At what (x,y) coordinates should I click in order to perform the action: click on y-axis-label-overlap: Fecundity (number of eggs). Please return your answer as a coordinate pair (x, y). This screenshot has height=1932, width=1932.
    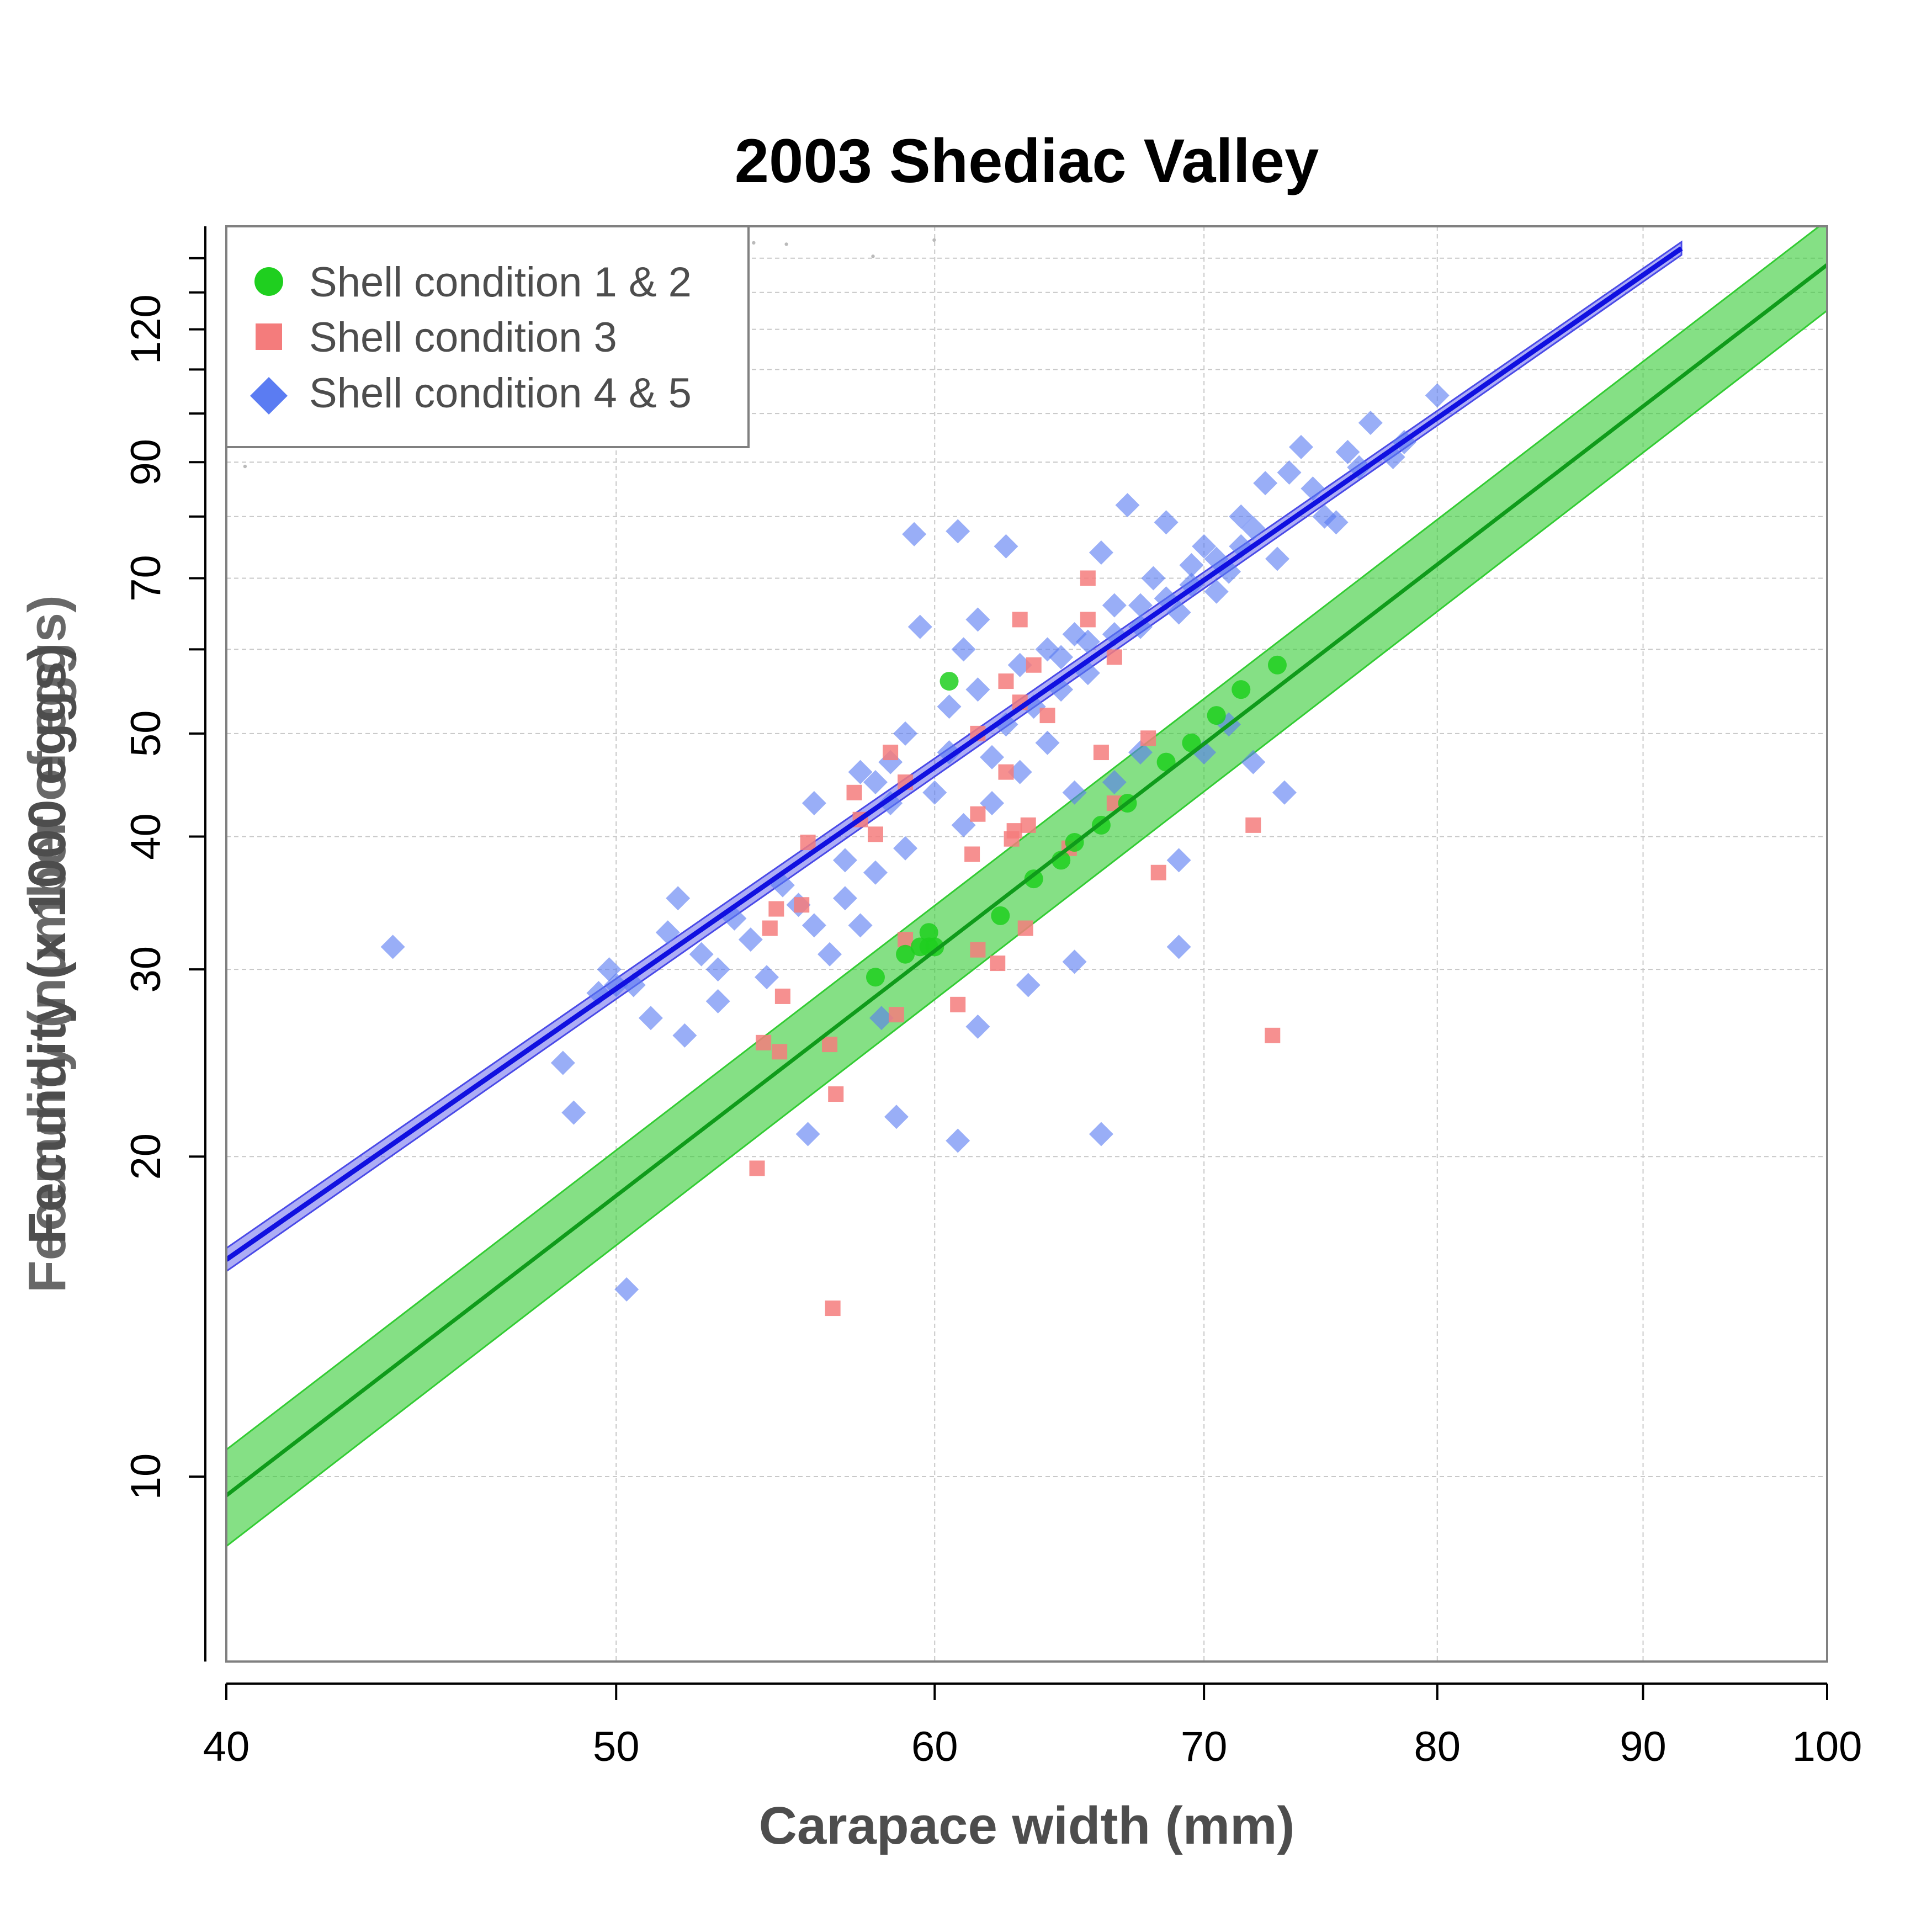
    Looking at the image, I should click on (47, 944).